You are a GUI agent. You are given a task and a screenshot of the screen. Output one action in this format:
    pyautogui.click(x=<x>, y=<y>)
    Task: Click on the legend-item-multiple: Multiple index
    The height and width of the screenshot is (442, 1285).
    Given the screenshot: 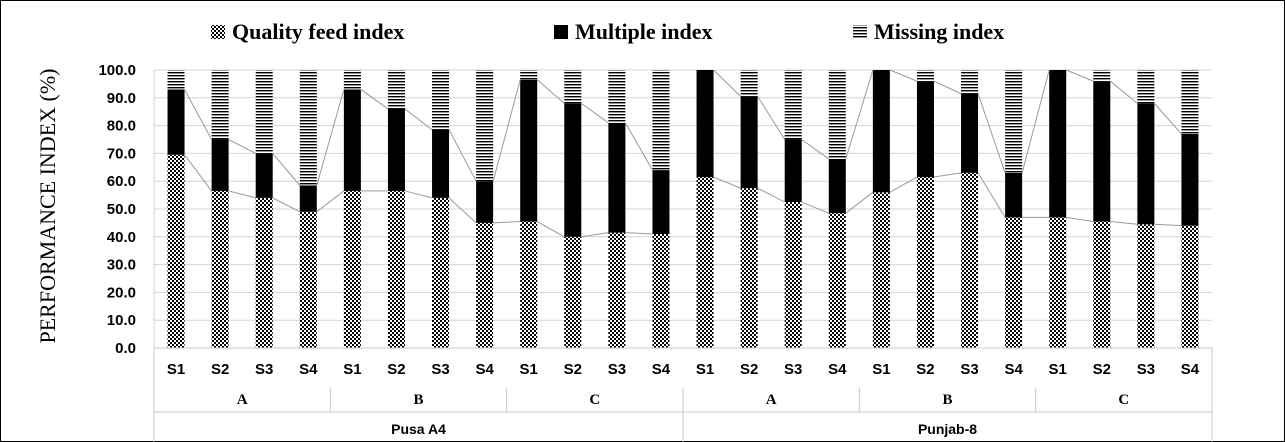 What is the action you would take?
    pyautogui.click(x=633, y=31)
    